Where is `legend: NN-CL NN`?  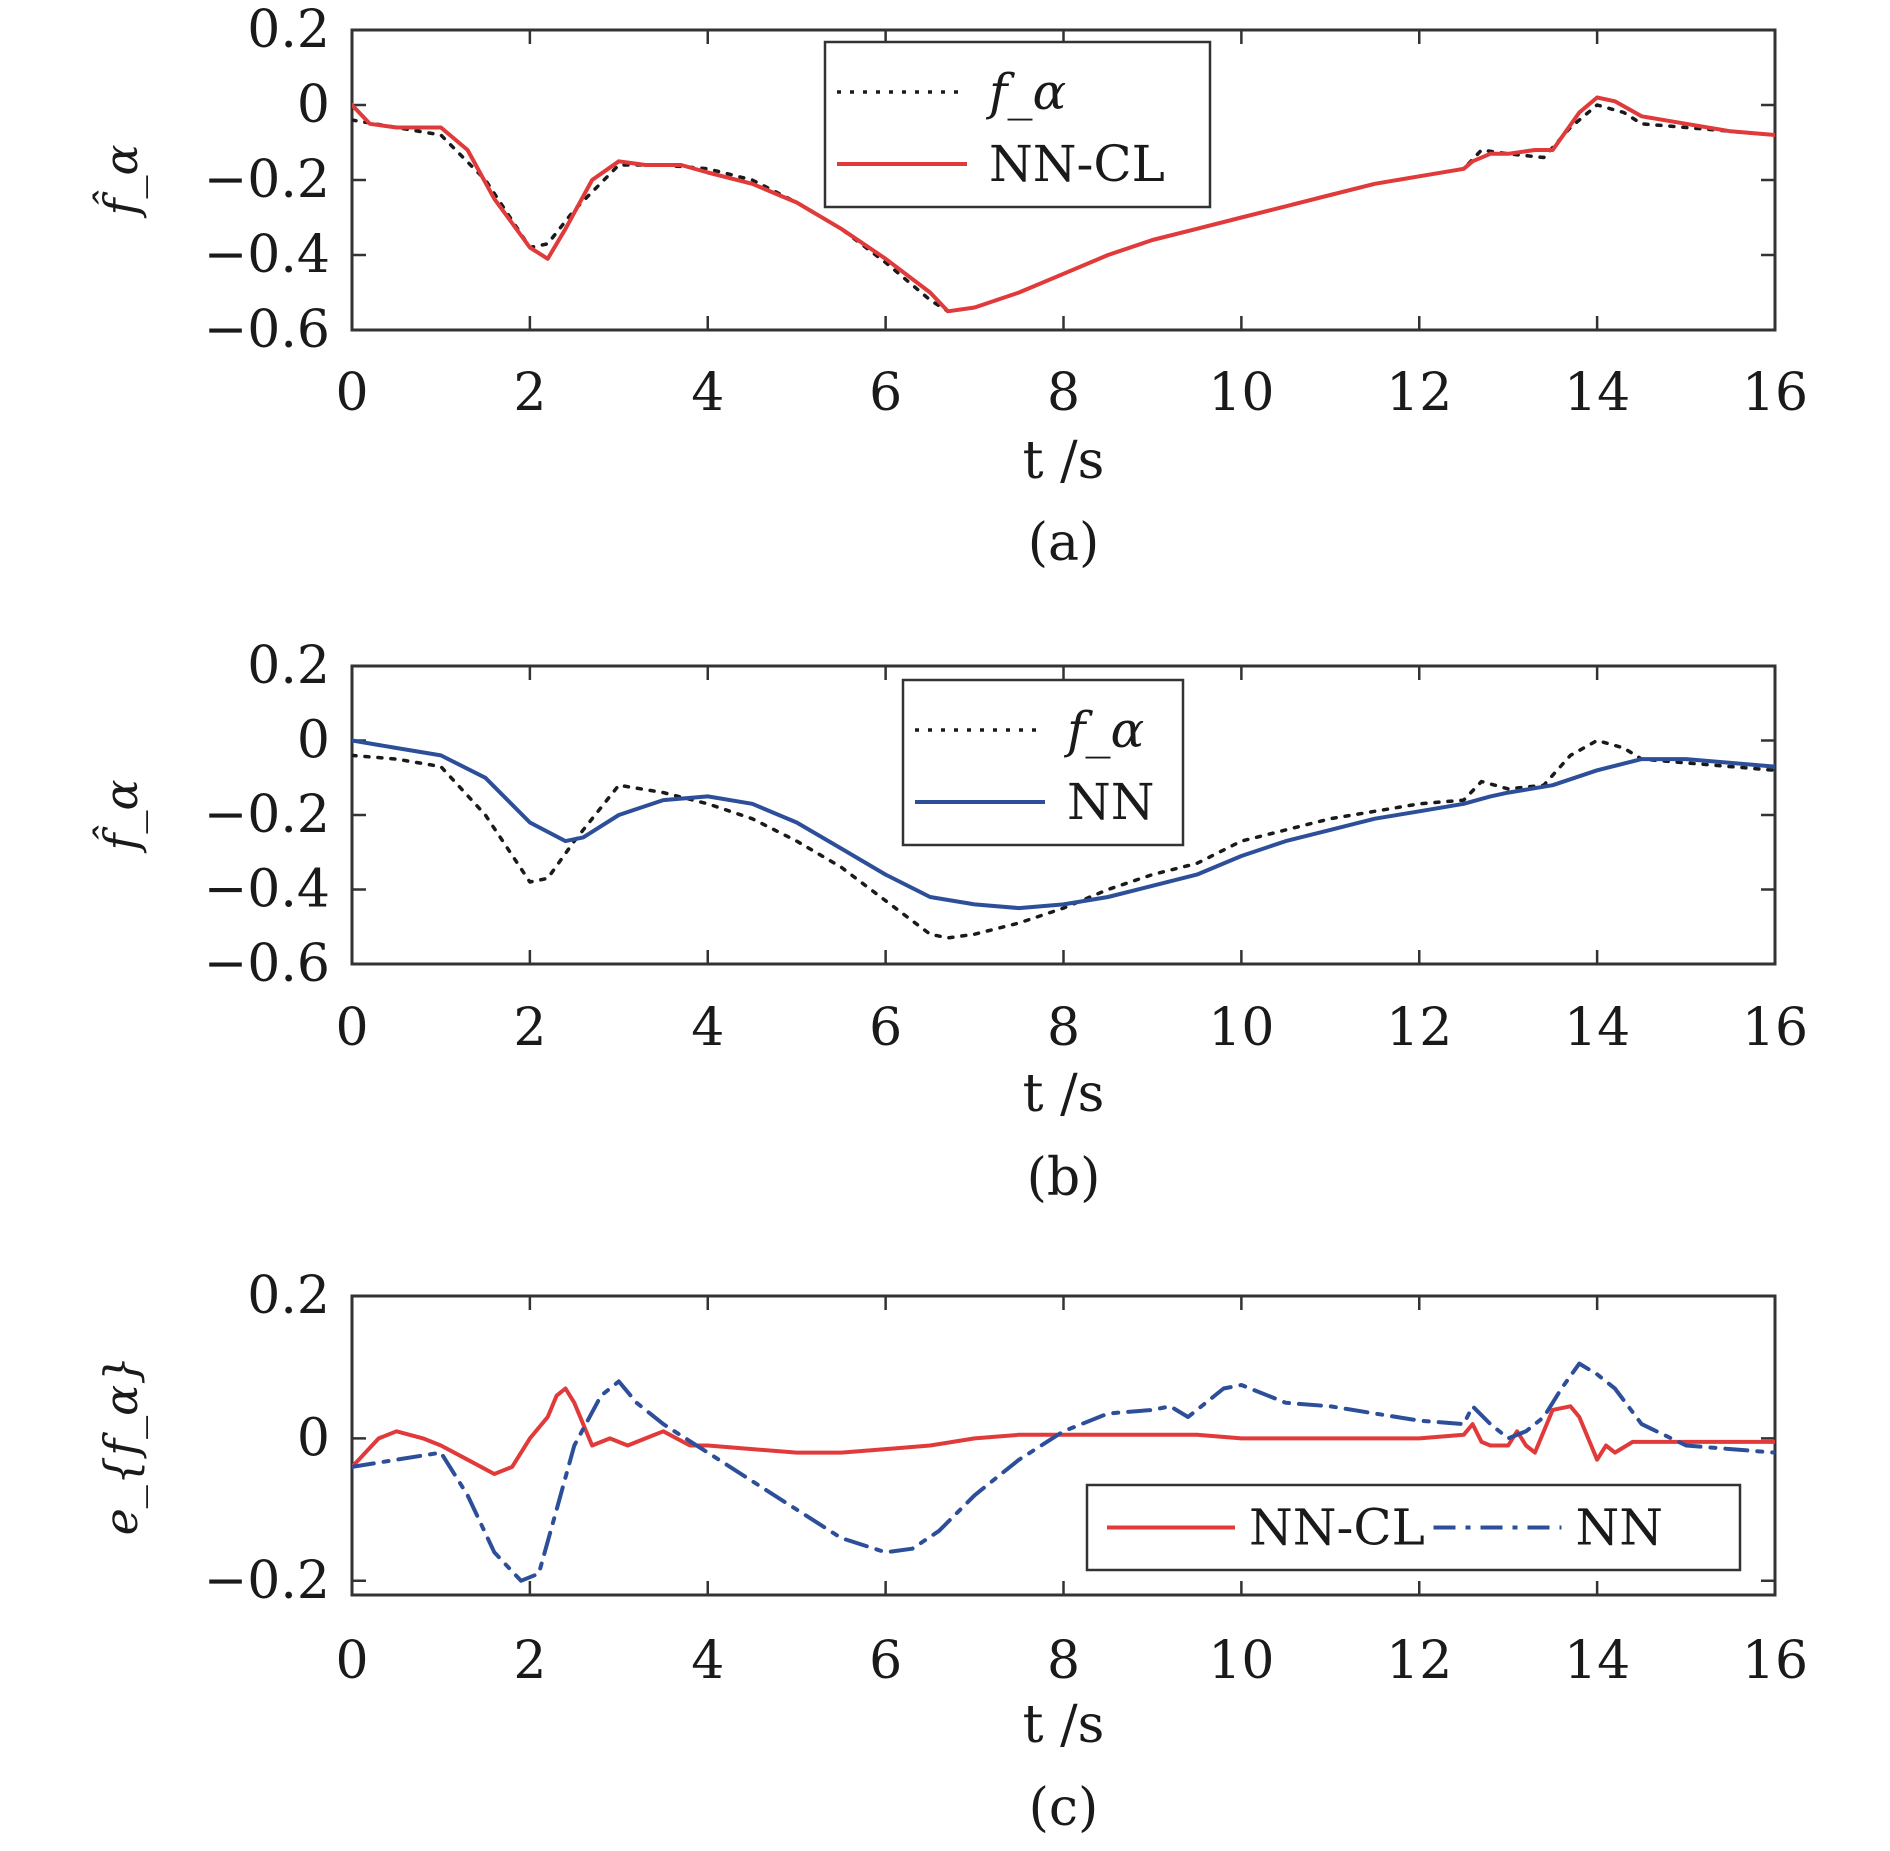
legend: NN-CL NN is located at coordinates (1413, 1527).